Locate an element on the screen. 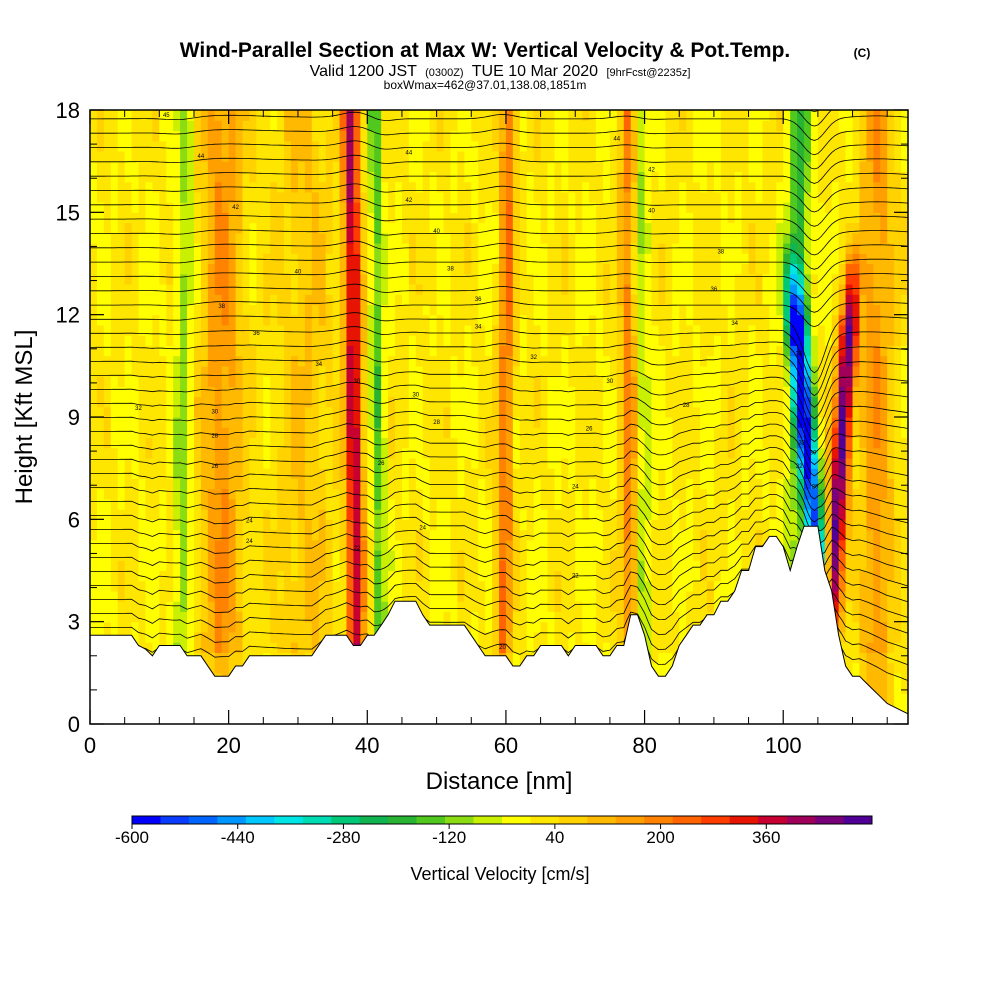  contour-label: 45 is located at coordinates (166, 116).